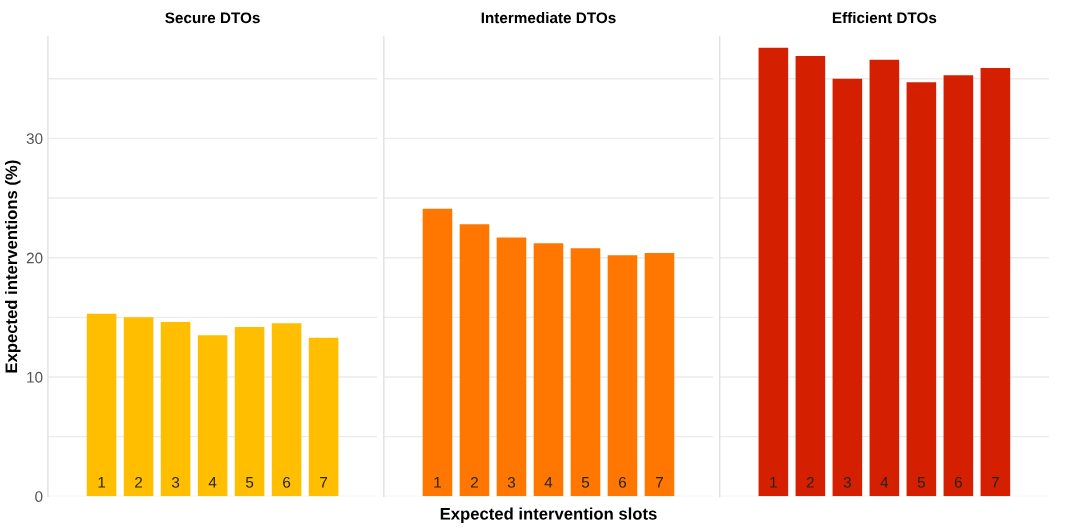  What do you see at coordinates (34, 258) in the screenshot?
I see `y-tick-label: 20` at bounding box center [34, 258].